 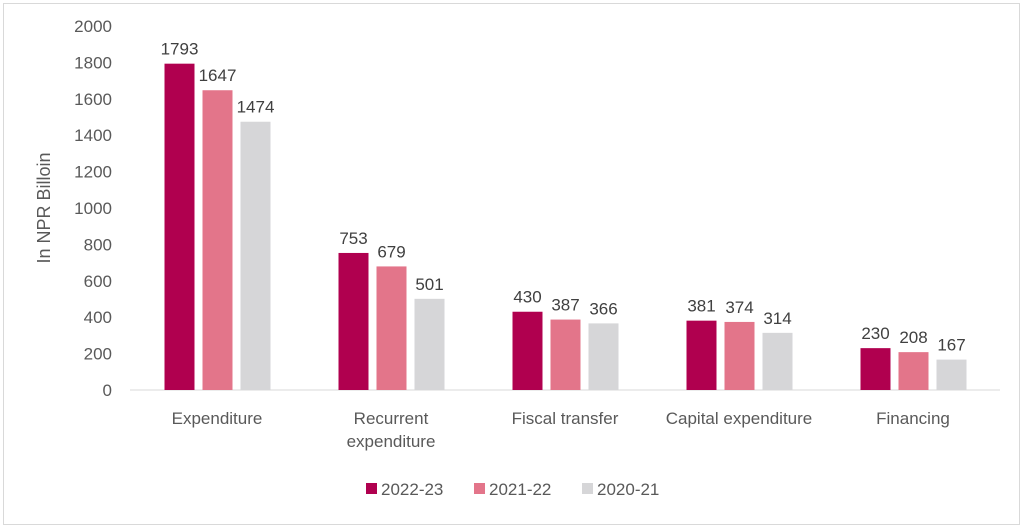 What do you see at coordinates (913, 337) in the screenshot?
I see `data-label: 208` at bounding box center [913, 337].